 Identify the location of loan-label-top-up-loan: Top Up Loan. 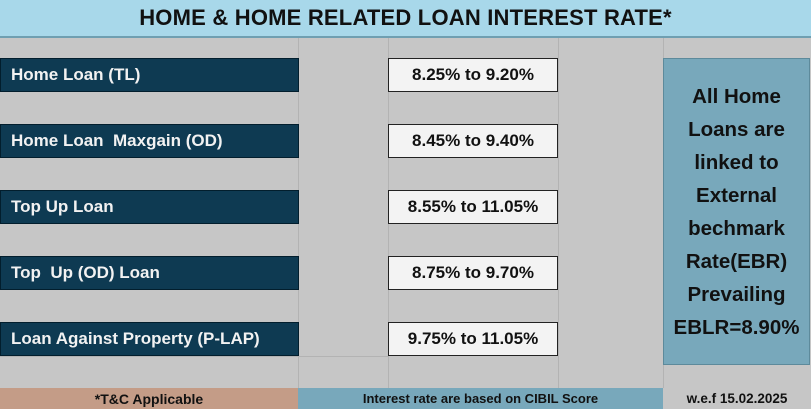
(149, 207).